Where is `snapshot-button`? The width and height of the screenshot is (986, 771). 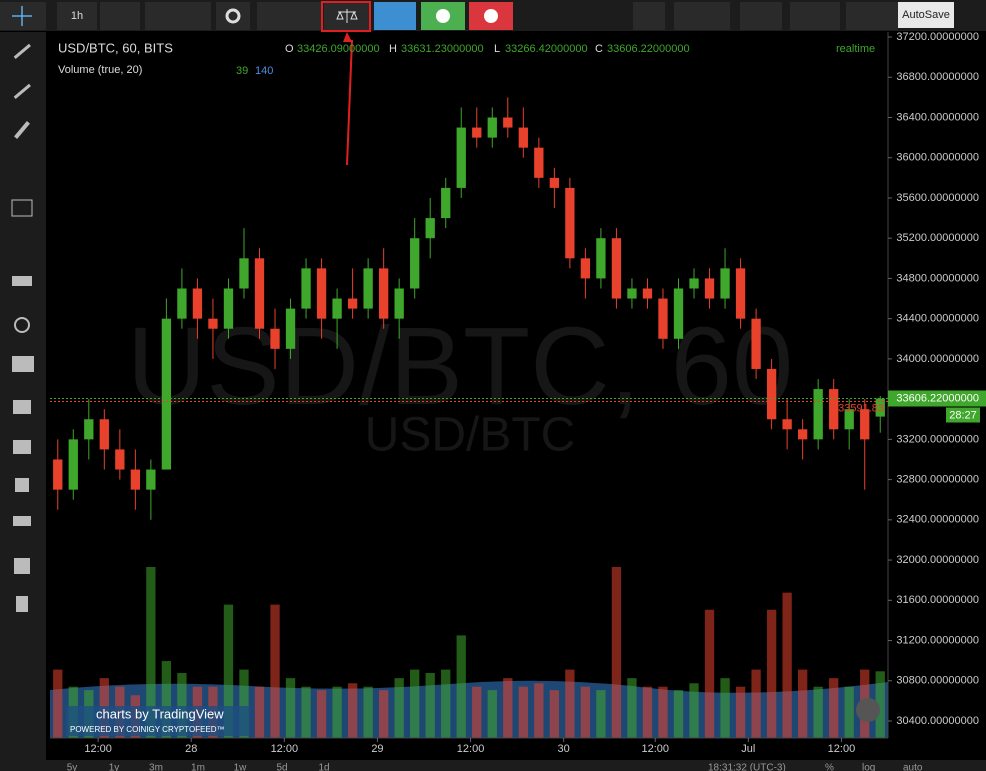 snapshot-button is located at coordinates (761, 16).